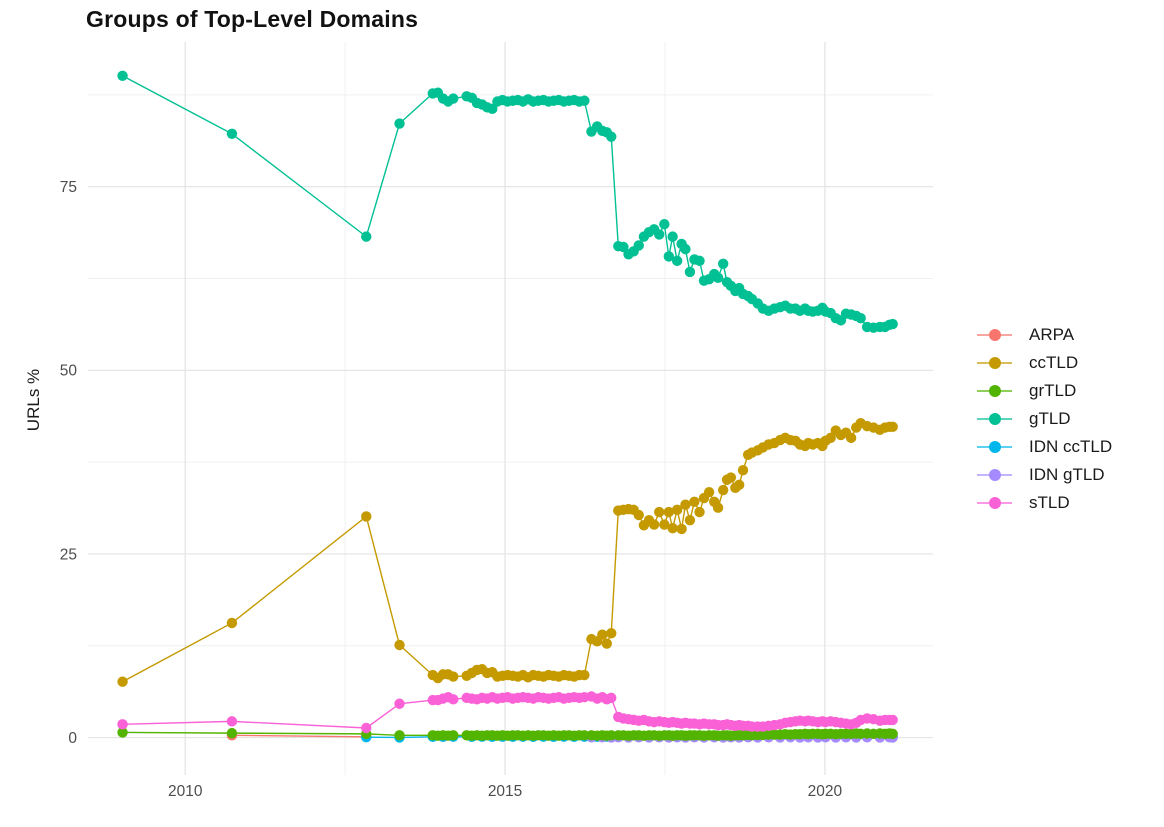 The width and height of the screenshot is (1164, 827). I want to click on y-tick-label: 50, so click(69, 371).